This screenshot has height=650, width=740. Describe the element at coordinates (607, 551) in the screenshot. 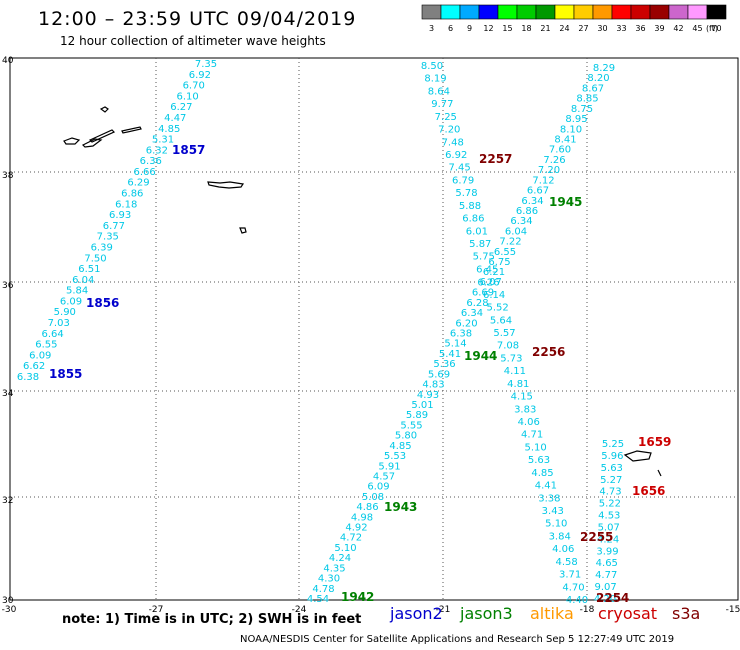

I see `swh-value: 3.99` at that location.